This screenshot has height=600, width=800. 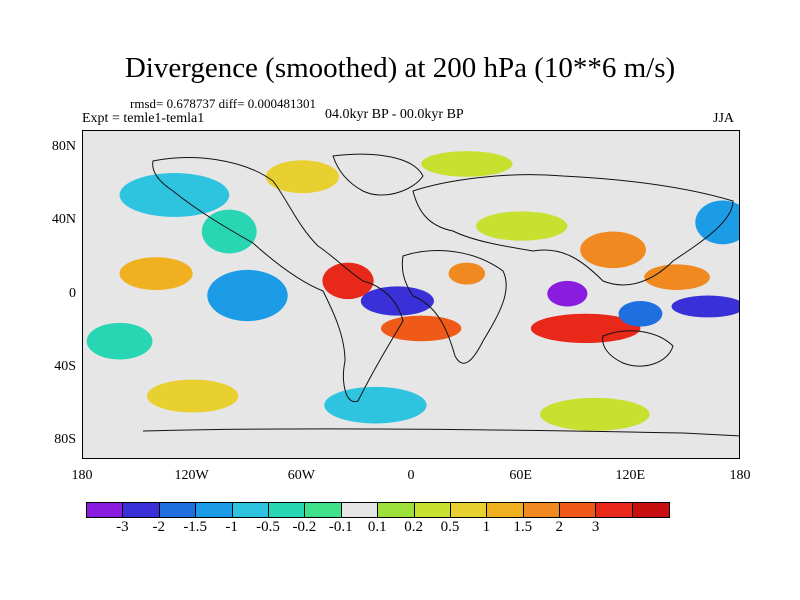 What do you see at coordinates (159, 527) in the screenshot?
I see `colorbar-tick-label: -2` at bounding box center [159, 527].